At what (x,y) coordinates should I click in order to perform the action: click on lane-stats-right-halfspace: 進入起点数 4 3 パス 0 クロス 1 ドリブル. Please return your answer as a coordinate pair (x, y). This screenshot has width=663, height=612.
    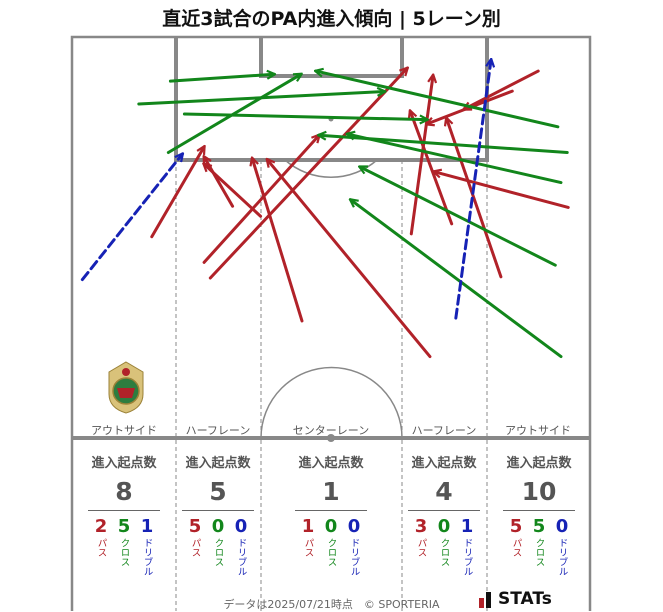
    Looking at the image, I should click on (444, 514).